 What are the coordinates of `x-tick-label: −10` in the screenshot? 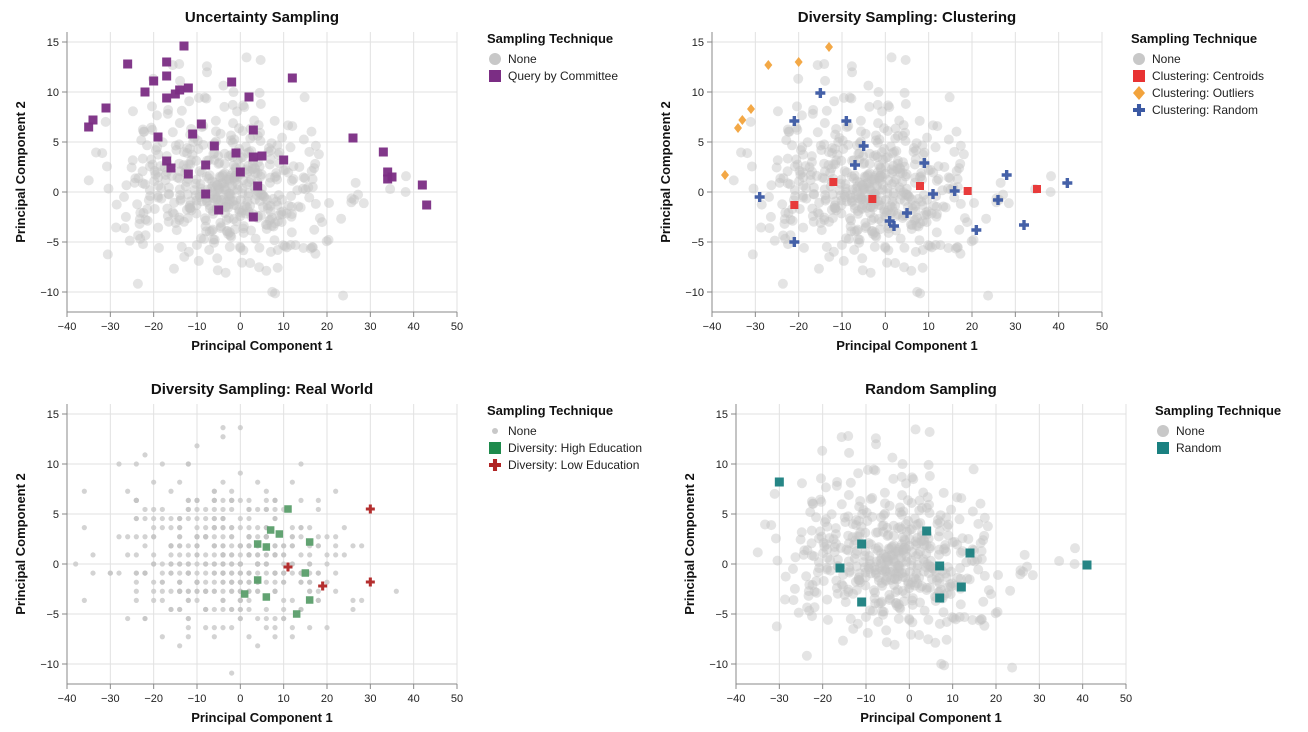 It's located at (197, 327).